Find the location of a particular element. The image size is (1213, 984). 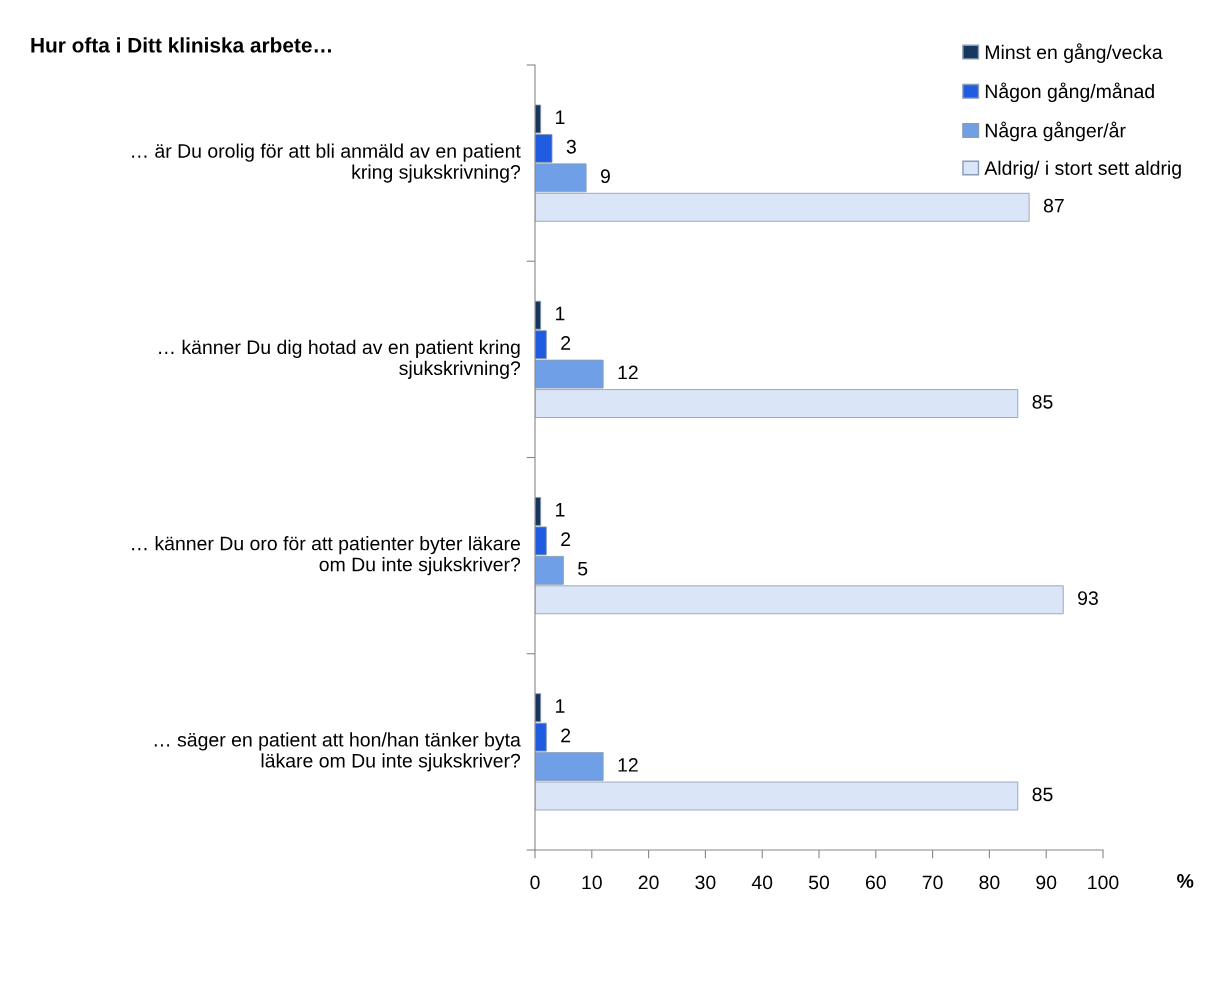

data-label: 87 is located at coordinates (1053, 205).